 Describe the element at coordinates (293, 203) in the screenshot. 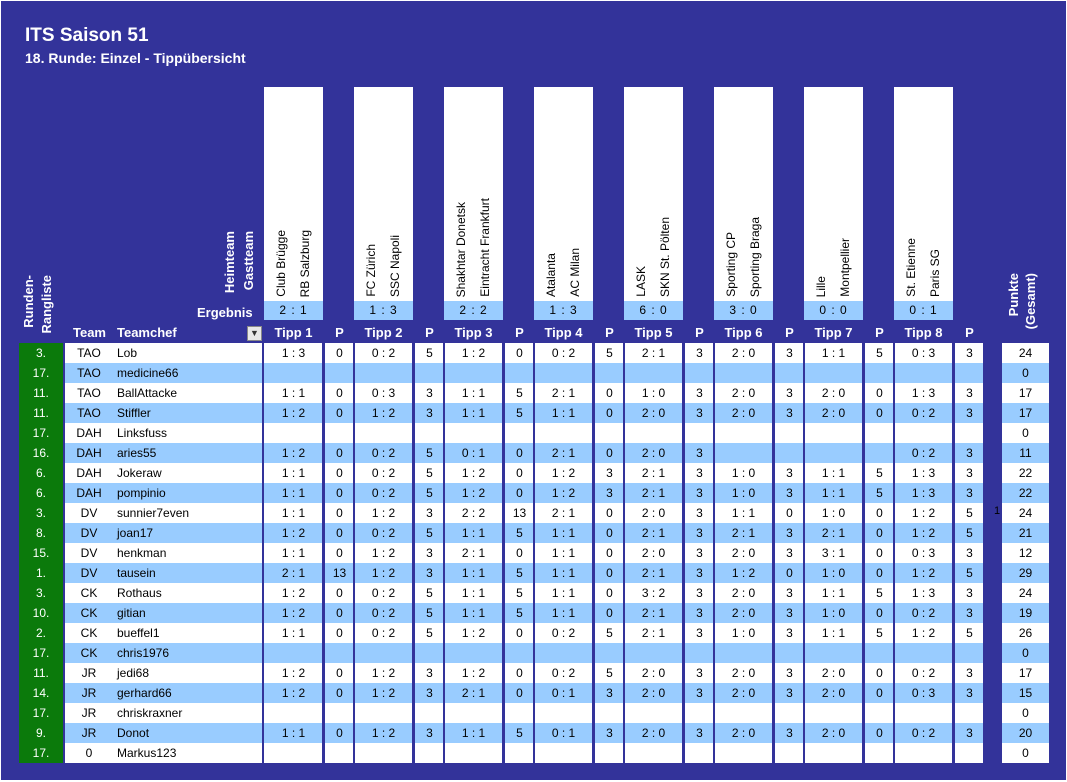

I see `match-header-1: Club Brügge RB Salzburg 2 : 1` at that location.